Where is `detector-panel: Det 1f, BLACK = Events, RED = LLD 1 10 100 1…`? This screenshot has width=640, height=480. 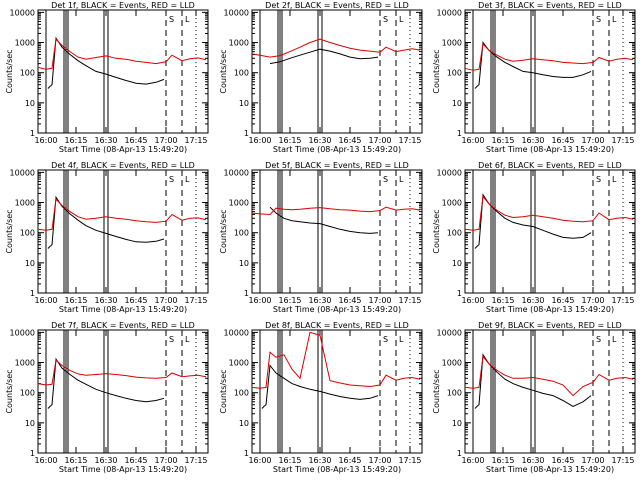 detector-panel: Det 1f, BLACK = Events, RED = LLD 1 10 100 1… is located at coordinates (107, 77).